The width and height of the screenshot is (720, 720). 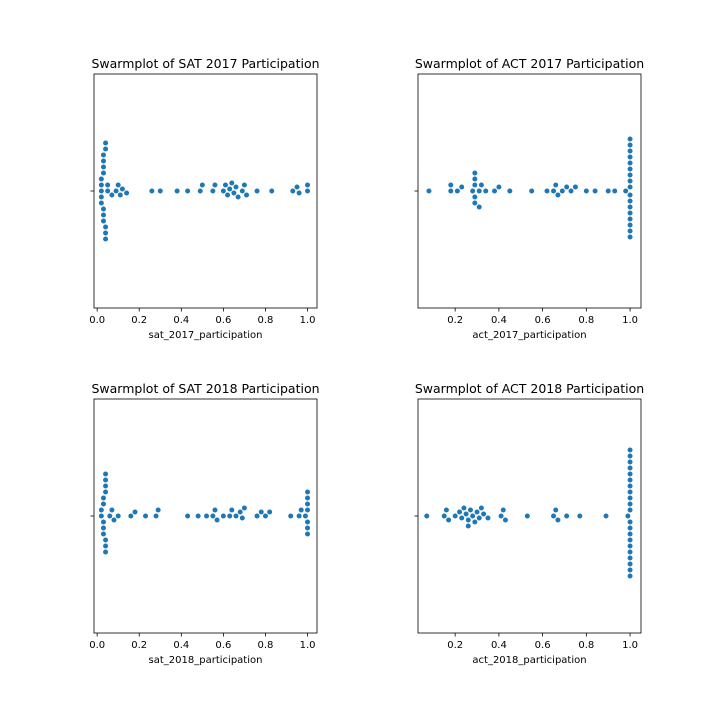 What do you see at coordinates (499, 645) in the screenshot?
I see `x-tick-label: 0.4` at bounding box center [499, 645].